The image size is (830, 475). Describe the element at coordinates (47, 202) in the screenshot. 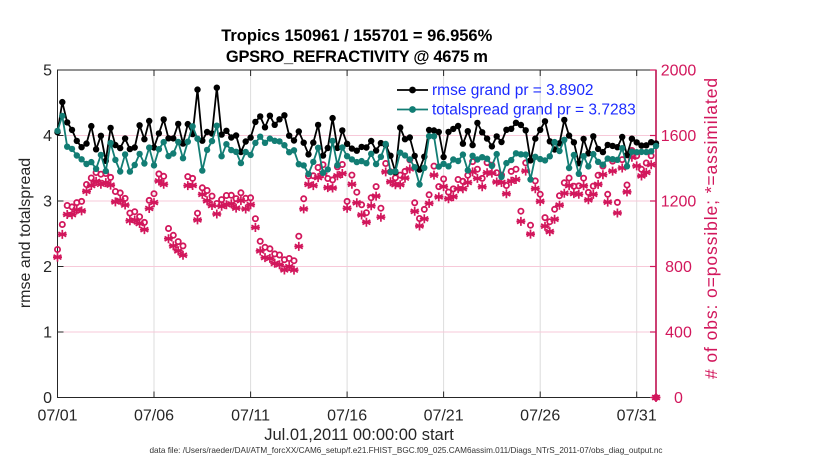

I see `svg-text: 3` at that location.